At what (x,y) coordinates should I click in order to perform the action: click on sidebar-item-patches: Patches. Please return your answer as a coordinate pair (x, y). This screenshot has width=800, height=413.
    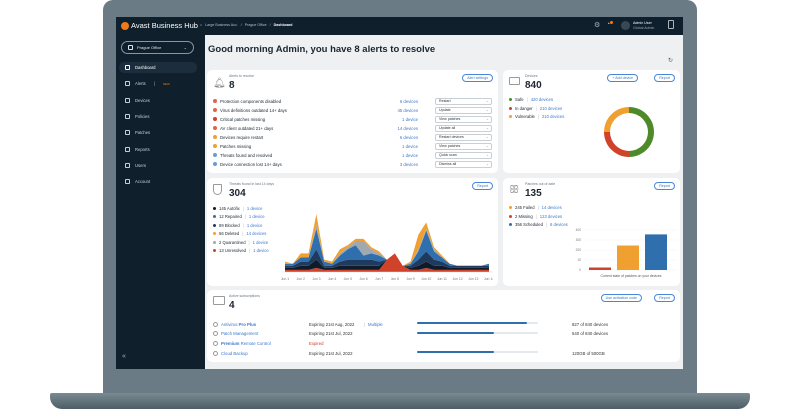
    Looking at the image, I should click on (158, 132).